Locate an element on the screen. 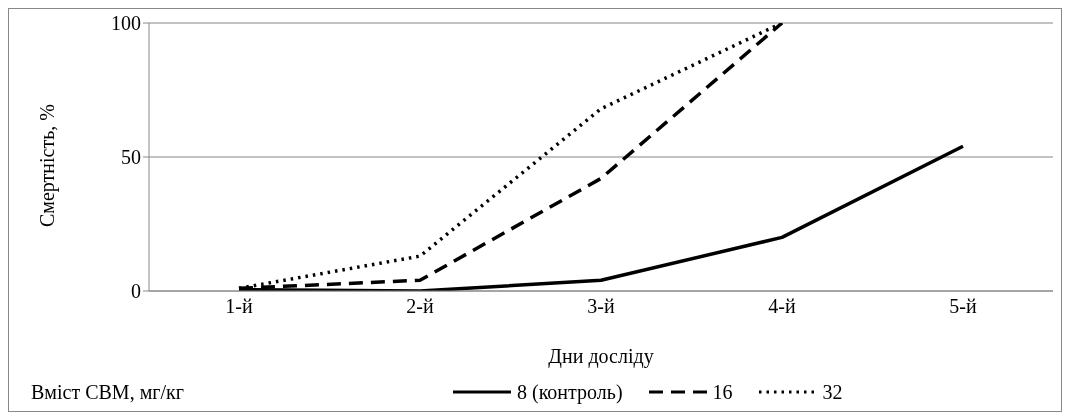 The image size is (1071, 420). x-tick-label: 5-й is located at coordinates (963, 306).